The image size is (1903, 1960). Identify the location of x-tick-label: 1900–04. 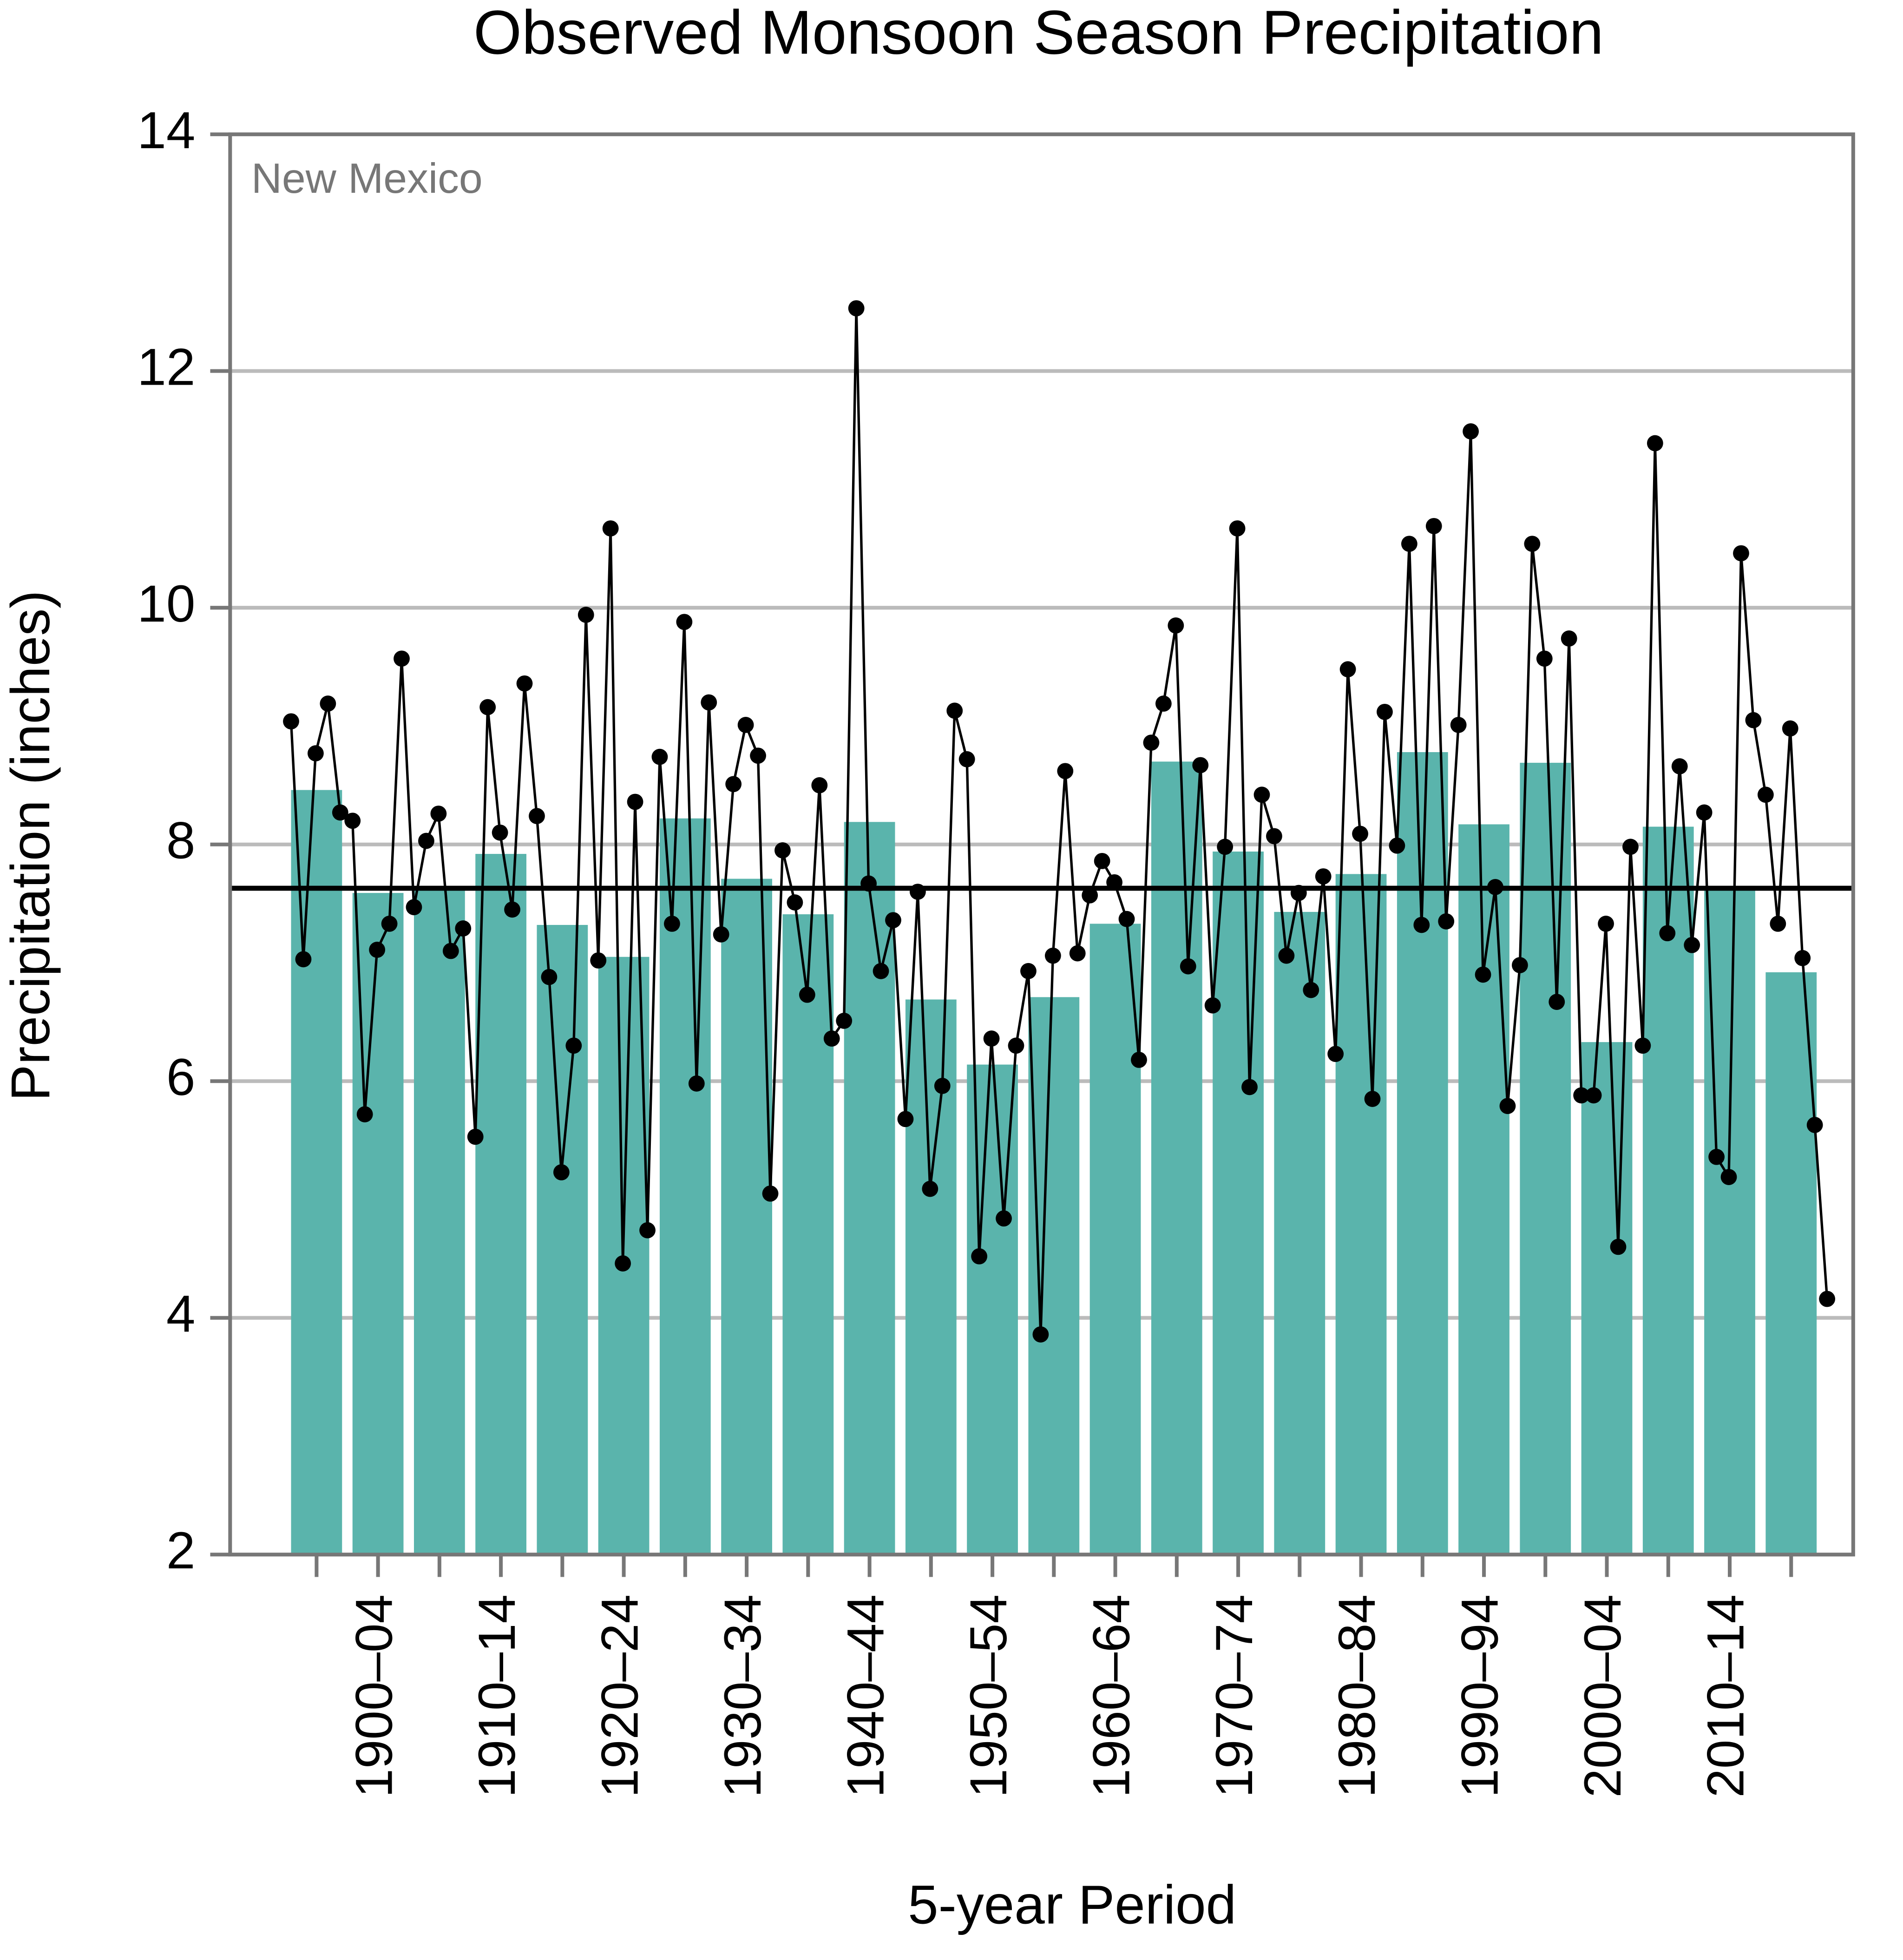
(373, 1696).